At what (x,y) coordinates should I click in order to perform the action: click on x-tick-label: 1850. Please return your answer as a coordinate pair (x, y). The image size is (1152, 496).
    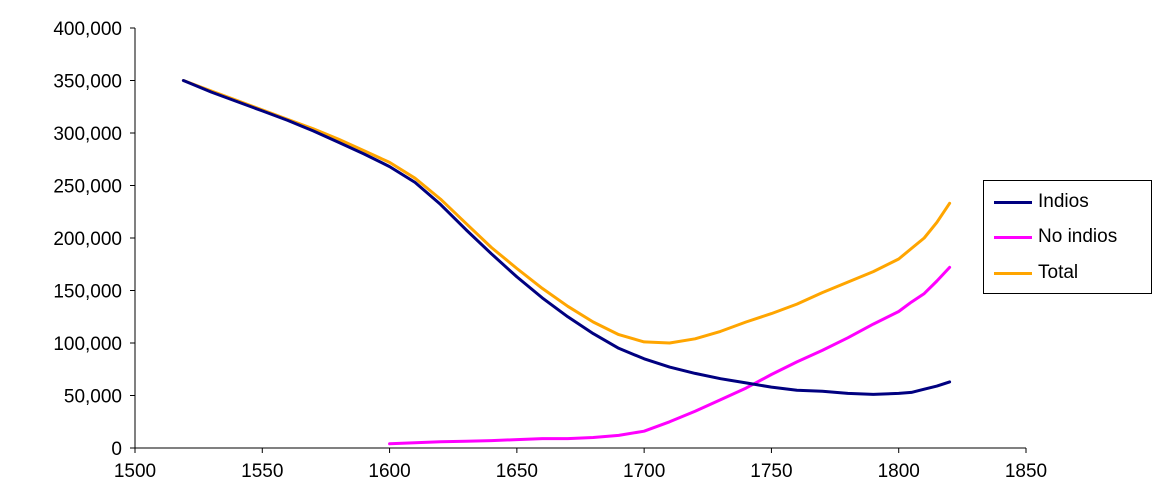
    Looking at the image, I should click on (1026, 471).